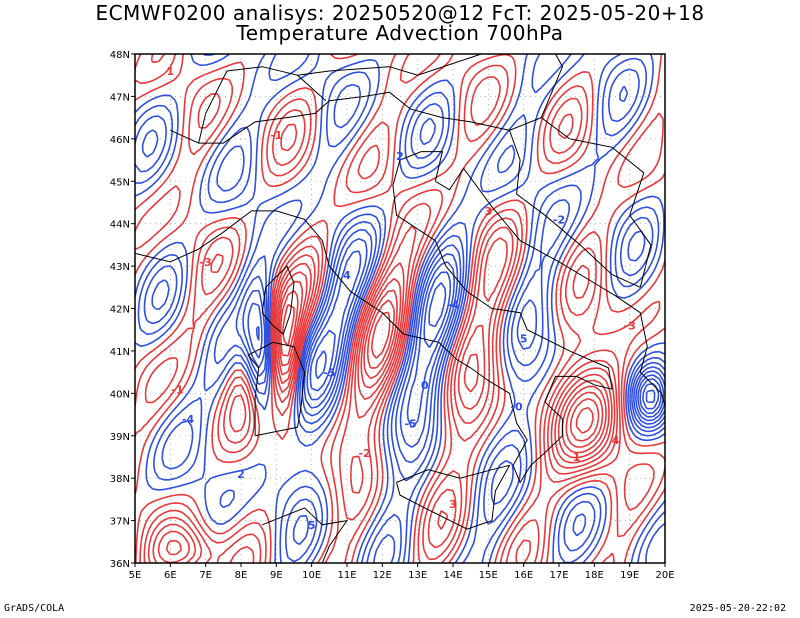  What do you see at coordinates (453, 497) in the screenshot?
I see `sicily-coastline` at bounding box center [453, 497].